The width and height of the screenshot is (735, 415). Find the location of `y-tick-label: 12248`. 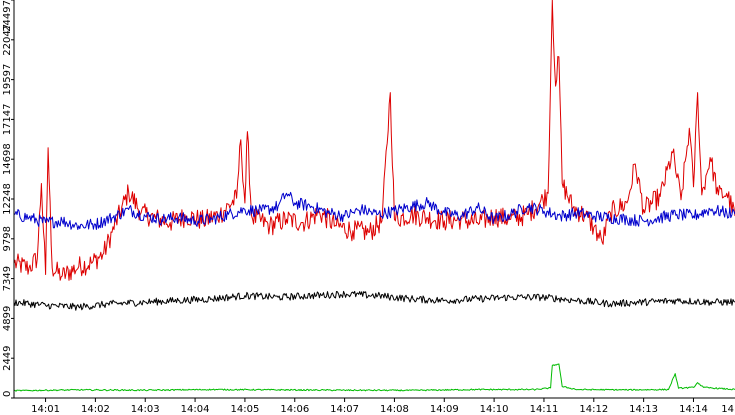

y-tick-label: 12248 is located at coordinates (7, 199).